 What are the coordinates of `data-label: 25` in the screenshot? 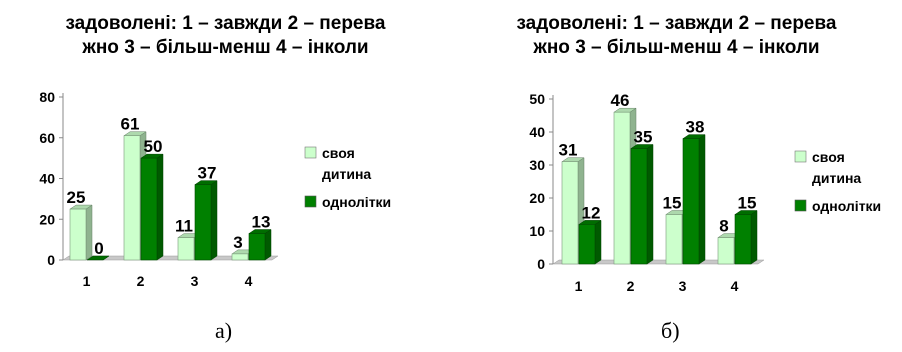 It's located at (76, 197).